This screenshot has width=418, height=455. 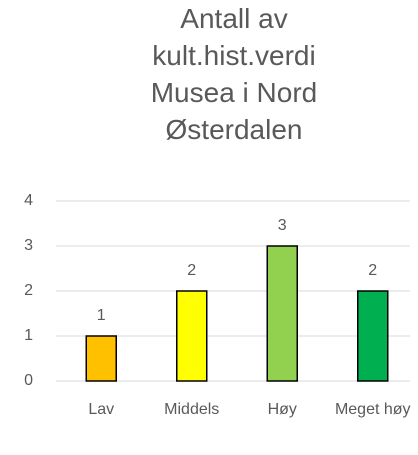 What do you see at coordinates (28, 245) in the screenshot?
I see `y-tick-label: 3` at bounding box center [28, 245].